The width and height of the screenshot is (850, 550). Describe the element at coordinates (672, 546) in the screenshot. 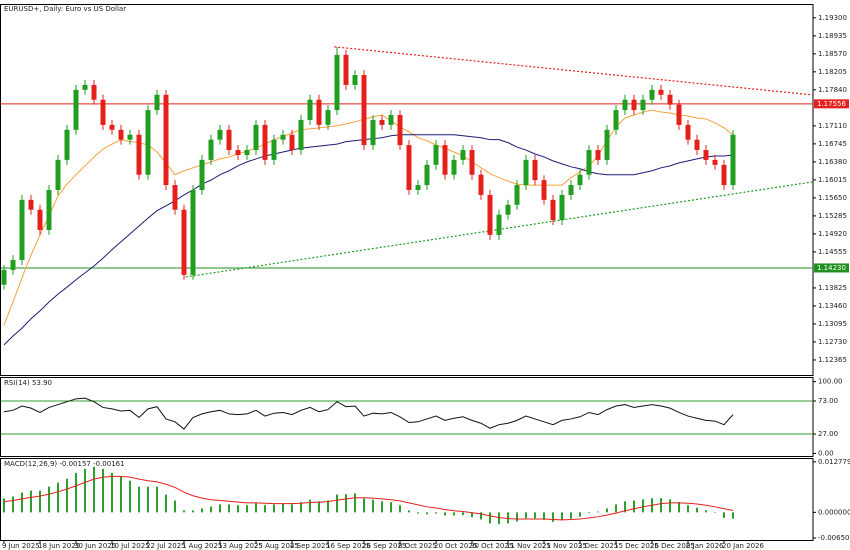

I see `x-tick-label: 26 Dec 2025` at that location.